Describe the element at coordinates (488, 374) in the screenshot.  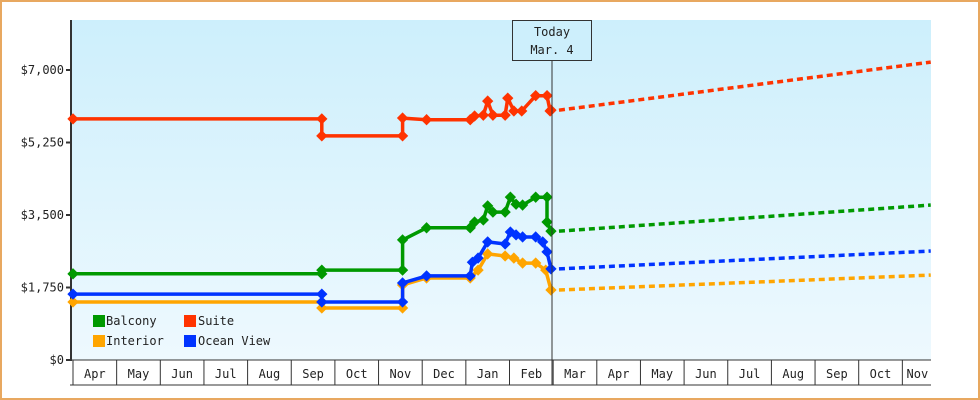
I see `x-tick-label: Jan` at that location.